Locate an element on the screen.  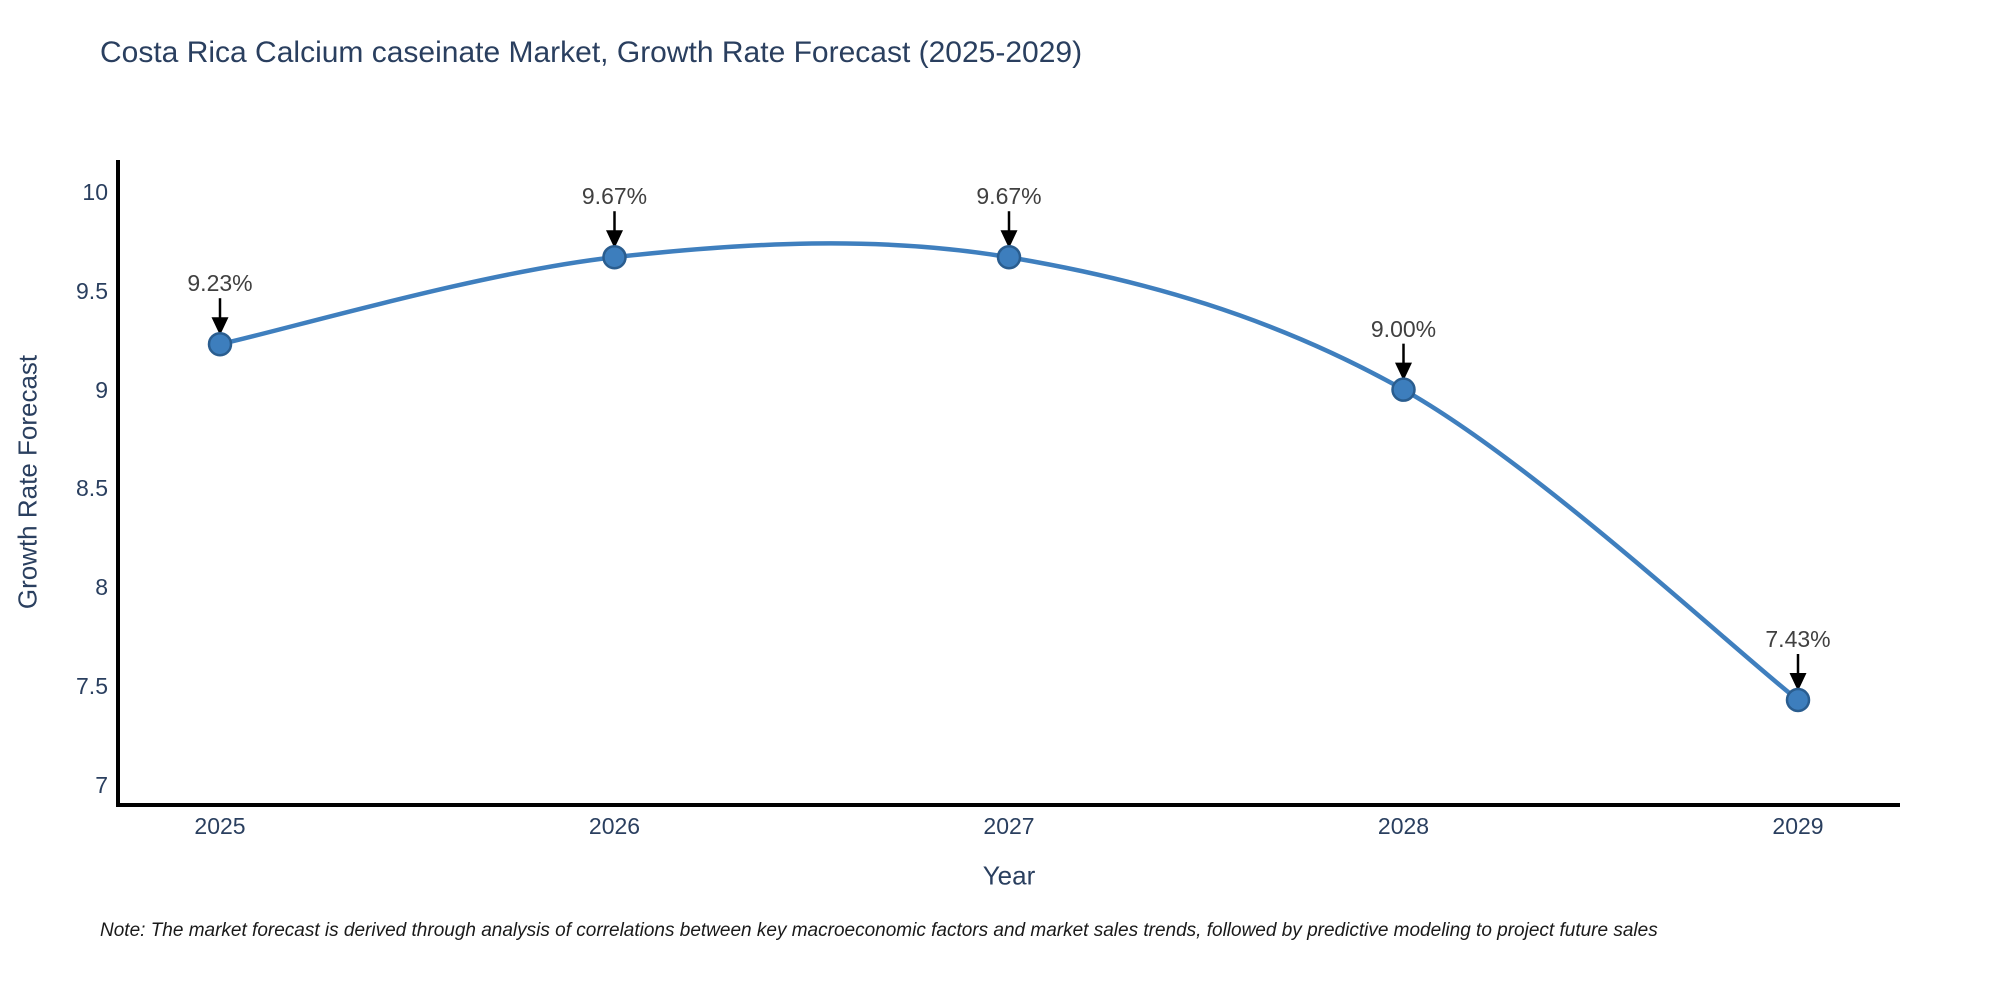
x-tick-label: 2029 is located at coordinates (1798, 826).